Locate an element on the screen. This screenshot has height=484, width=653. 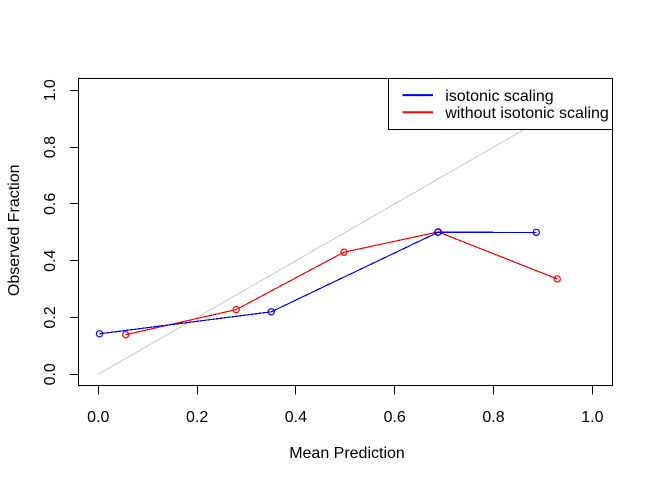
svg-text: Mean Prediction is located at coordinates (347, 453).